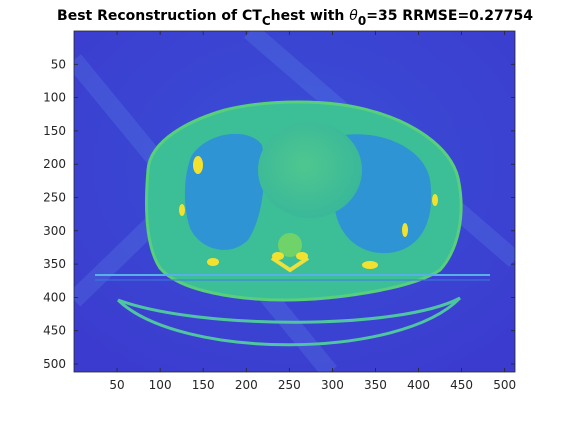  I want to click on title-sub2: 0, so click(362, 21).